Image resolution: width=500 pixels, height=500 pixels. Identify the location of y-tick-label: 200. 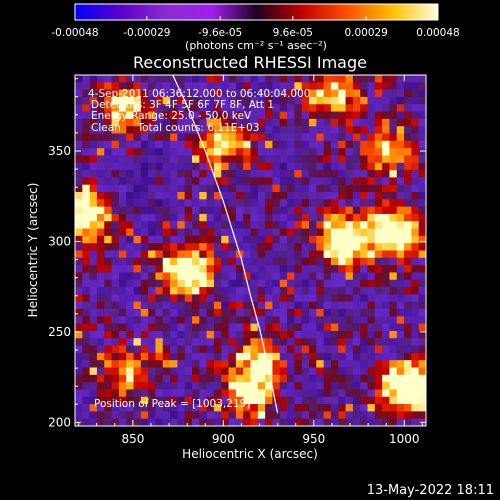
(59, 422).